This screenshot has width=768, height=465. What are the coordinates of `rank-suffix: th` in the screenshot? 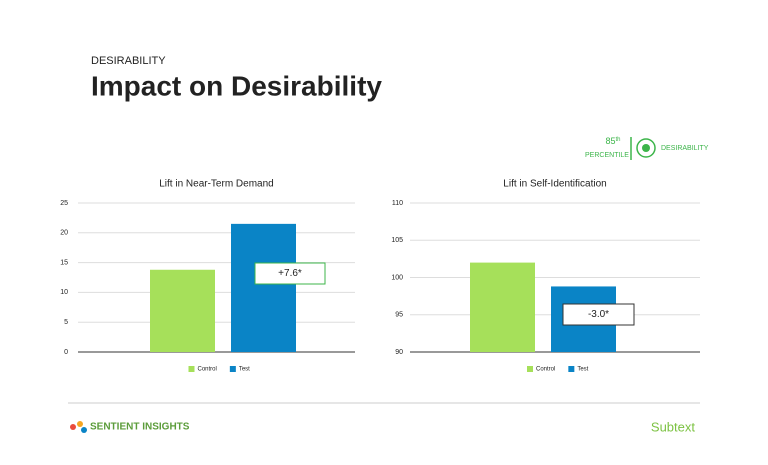 It's located at (618, 140).